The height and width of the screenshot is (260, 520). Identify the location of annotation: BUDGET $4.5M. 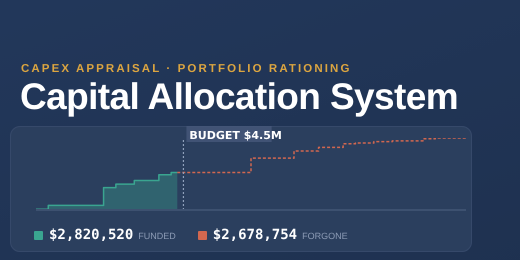
(235, 135).